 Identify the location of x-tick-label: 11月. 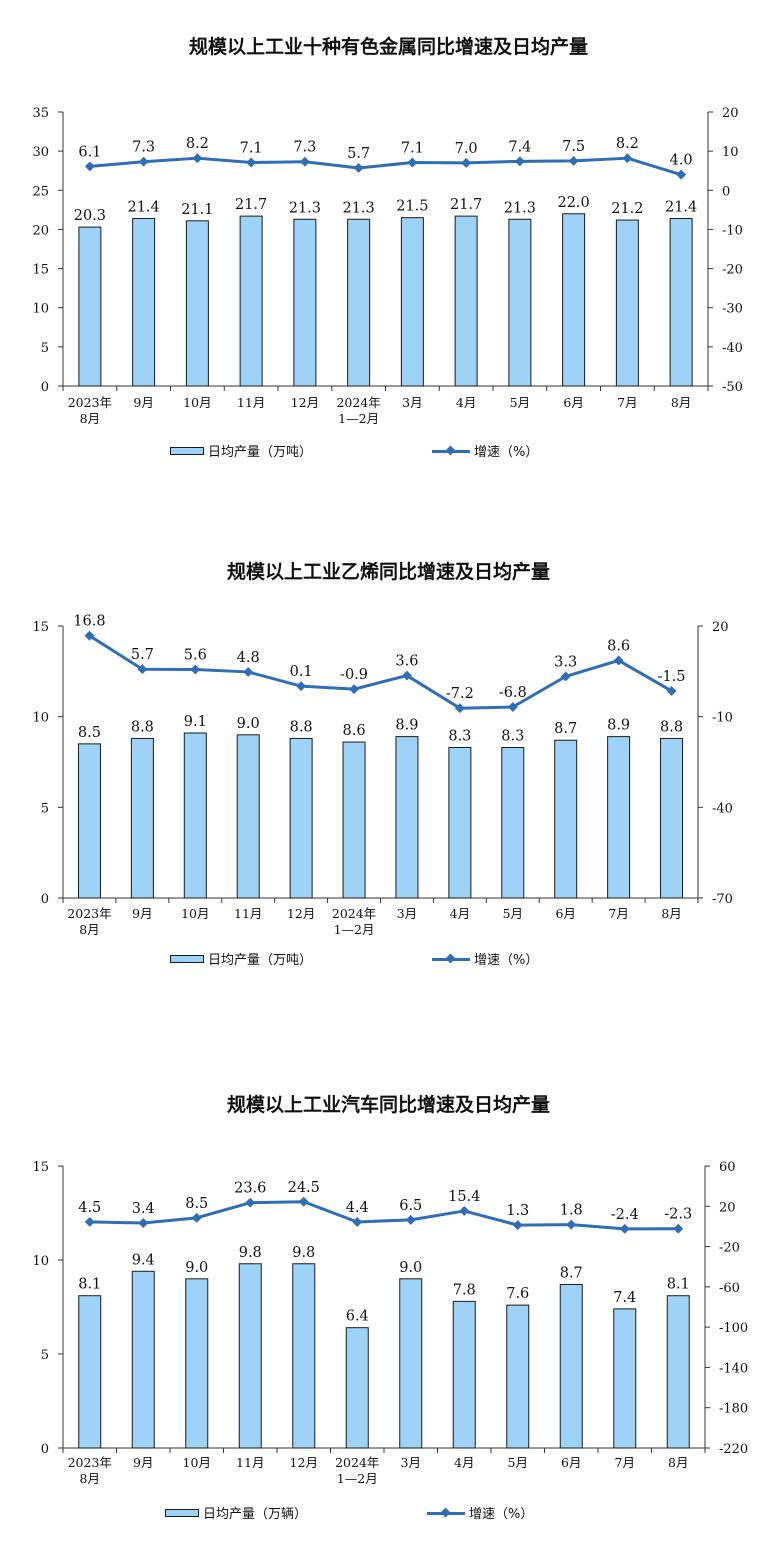
(248, 913).